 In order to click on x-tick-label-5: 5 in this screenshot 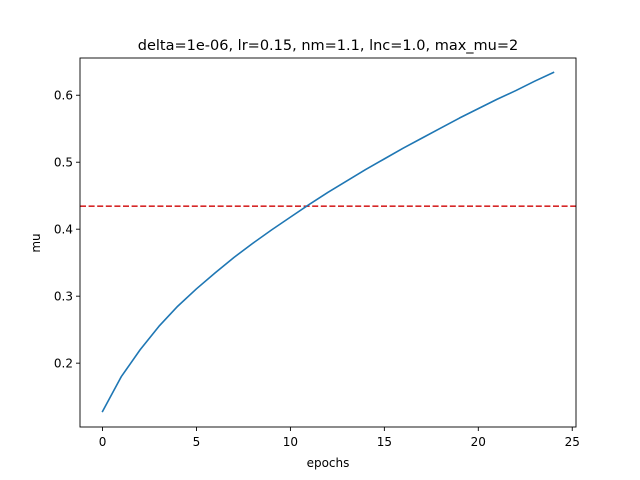, I will do `click(197, 442)`.